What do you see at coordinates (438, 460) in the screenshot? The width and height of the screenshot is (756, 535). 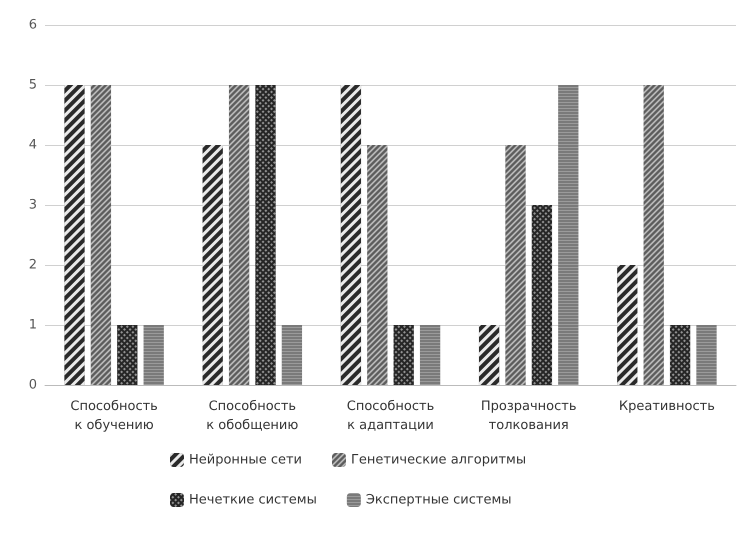 I see `legend-label: Генетические алгоритмы` at bounding box center [438, 460].